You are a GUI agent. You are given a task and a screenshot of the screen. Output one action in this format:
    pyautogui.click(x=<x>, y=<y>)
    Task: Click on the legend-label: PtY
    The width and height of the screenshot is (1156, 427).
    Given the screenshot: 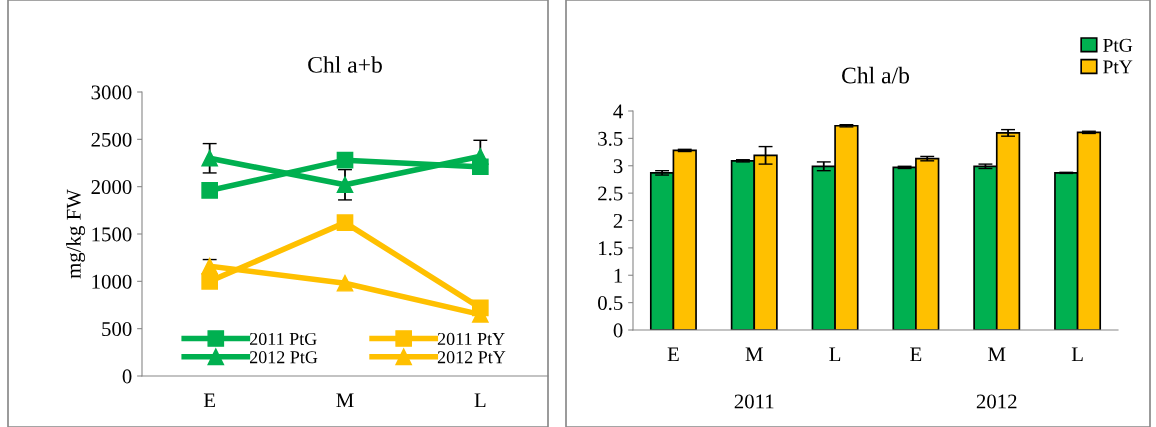 What is the action you would take?
    pyautogui.click(x=1118, y=67)
    